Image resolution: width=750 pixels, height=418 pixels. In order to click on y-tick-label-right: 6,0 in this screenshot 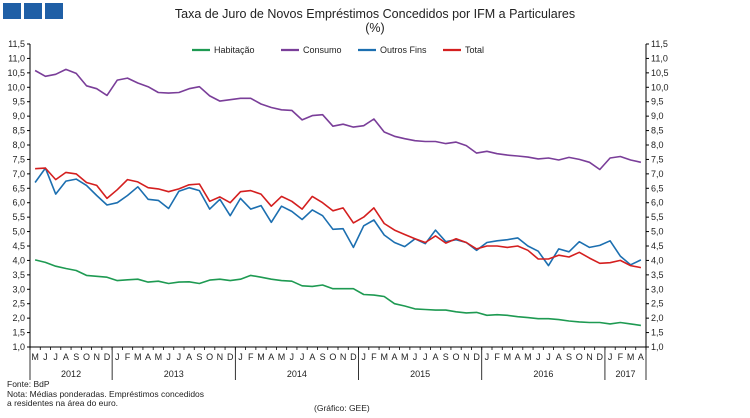, I will do `click(657, 203)`.